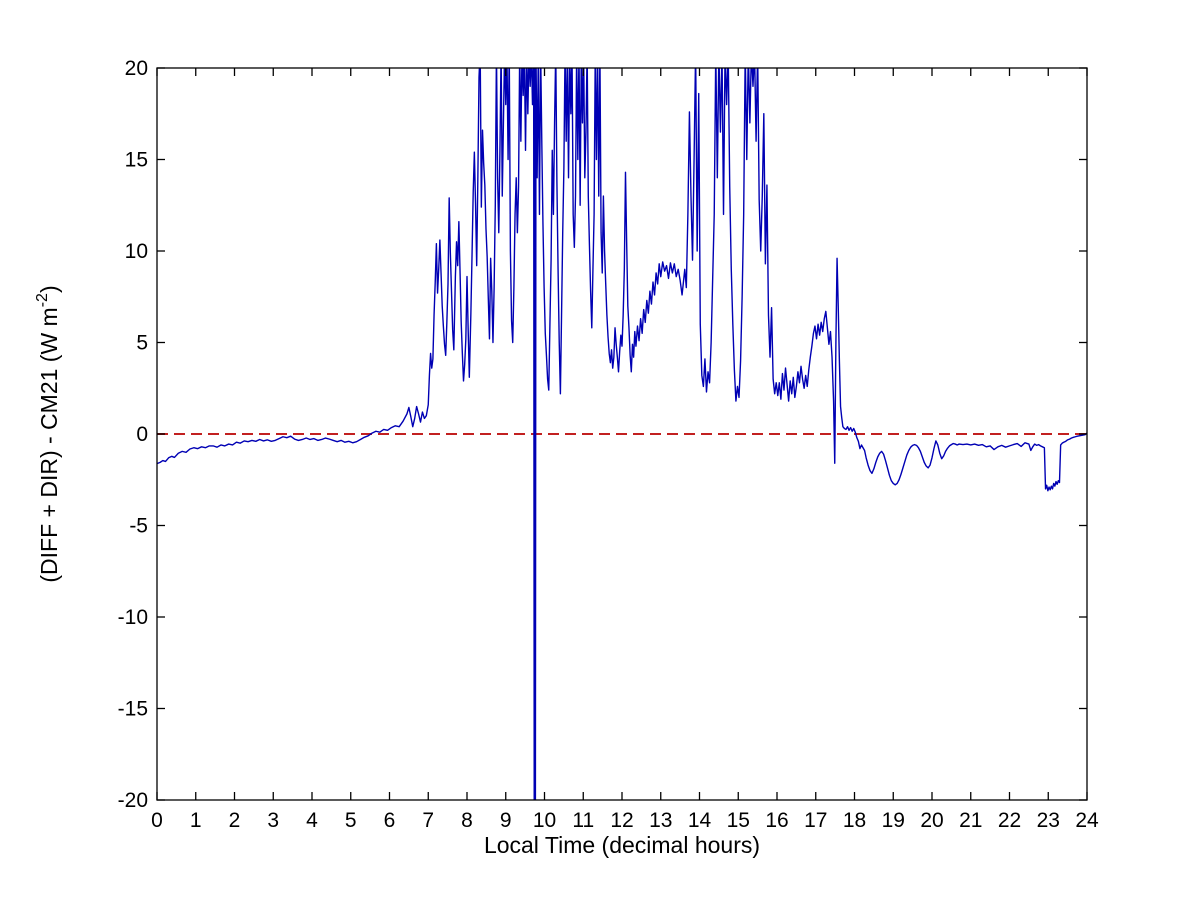  I want to click on x-tick-label: 2, so click(235, 820).